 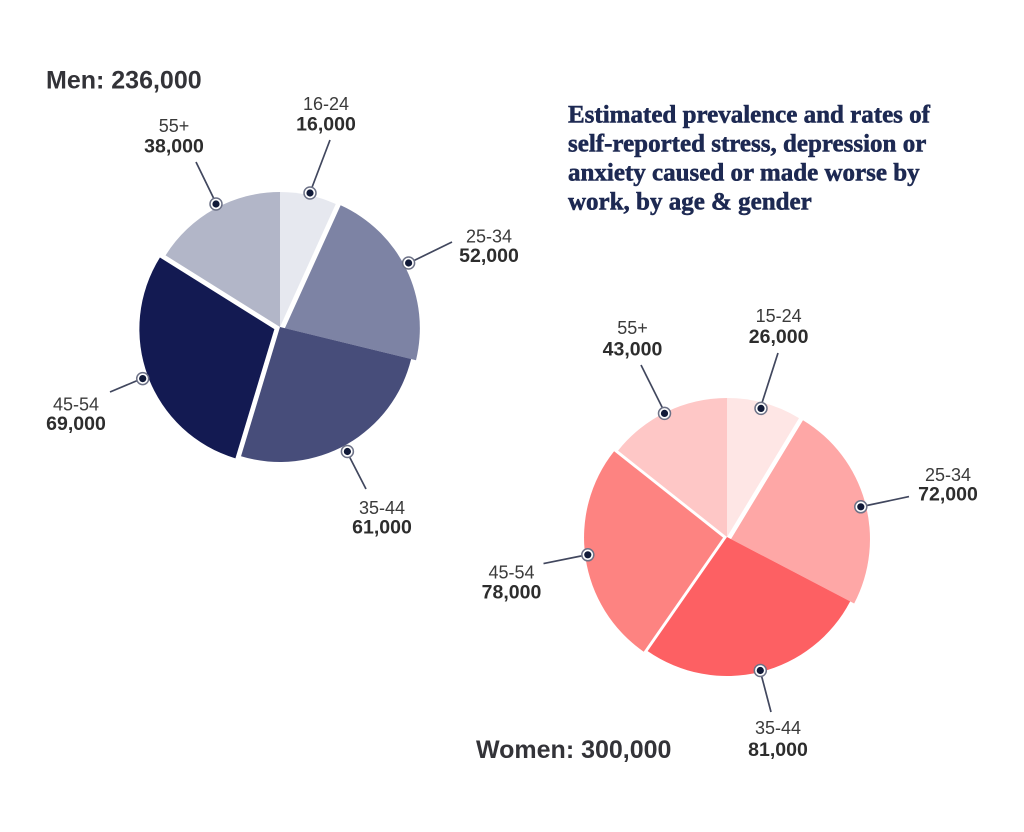 I want to click on svg-text:self-reported stress, depressi: self-reported stress, depression or, so click(x=747, y=144).